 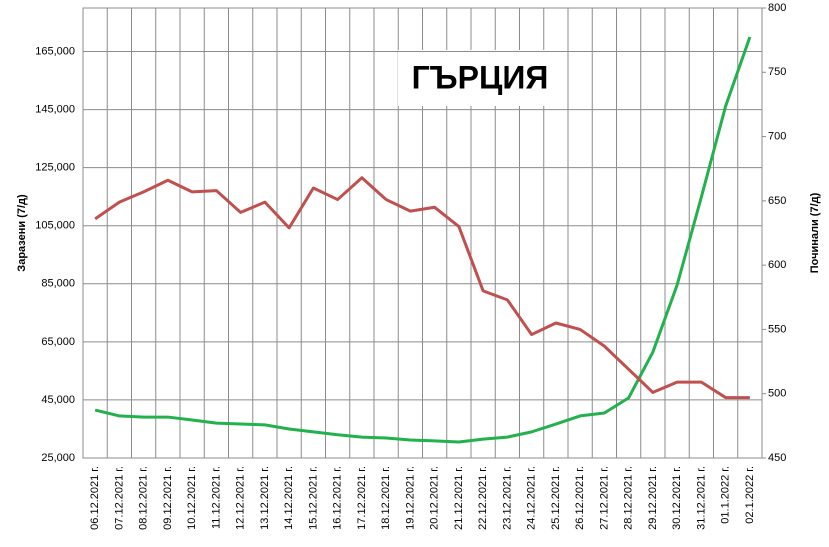 What do you see at coordinates (750, 495) in the screenshot?
I see `x-tick-label: 02.1.2022 г.` at bounding box center [750, 495].